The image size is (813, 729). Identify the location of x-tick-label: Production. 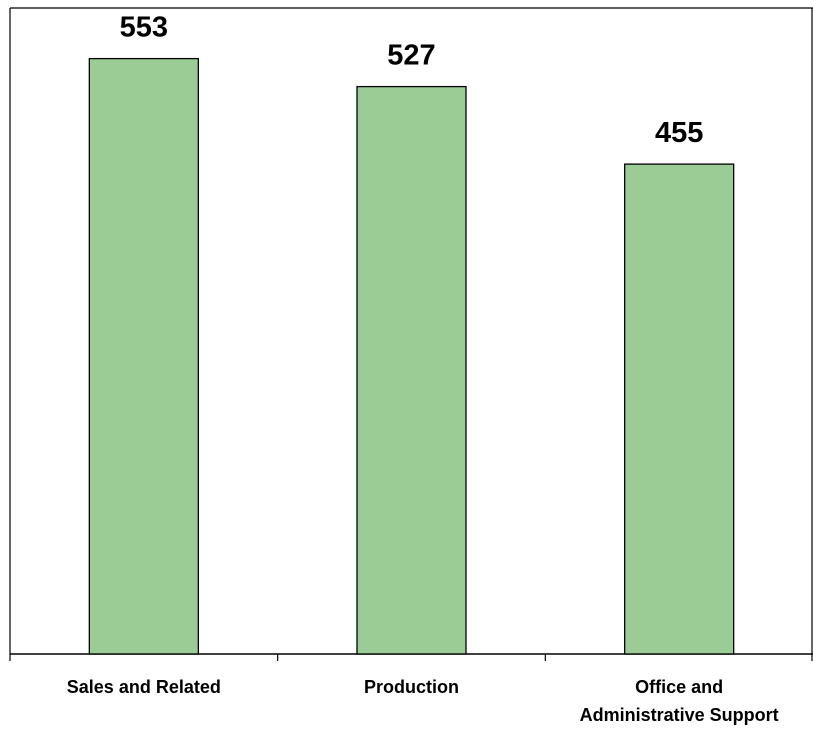
(411, 687).